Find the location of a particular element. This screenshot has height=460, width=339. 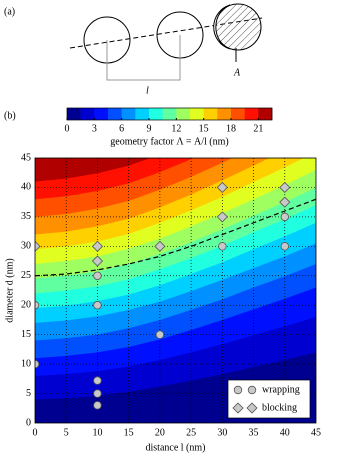

x-tick-label: 15 is located at coordinates (129, 432).